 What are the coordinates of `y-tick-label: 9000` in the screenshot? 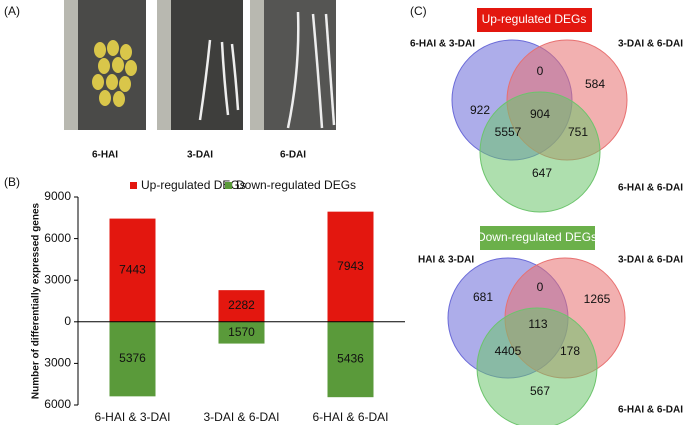 It's located at (57, 196).